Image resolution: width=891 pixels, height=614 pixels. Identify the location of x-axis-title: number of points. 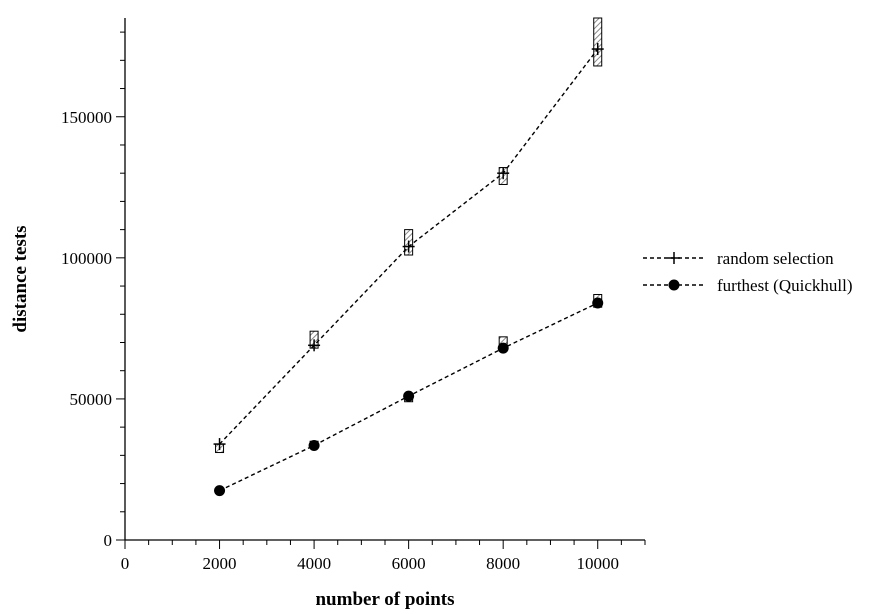
(384, 599).